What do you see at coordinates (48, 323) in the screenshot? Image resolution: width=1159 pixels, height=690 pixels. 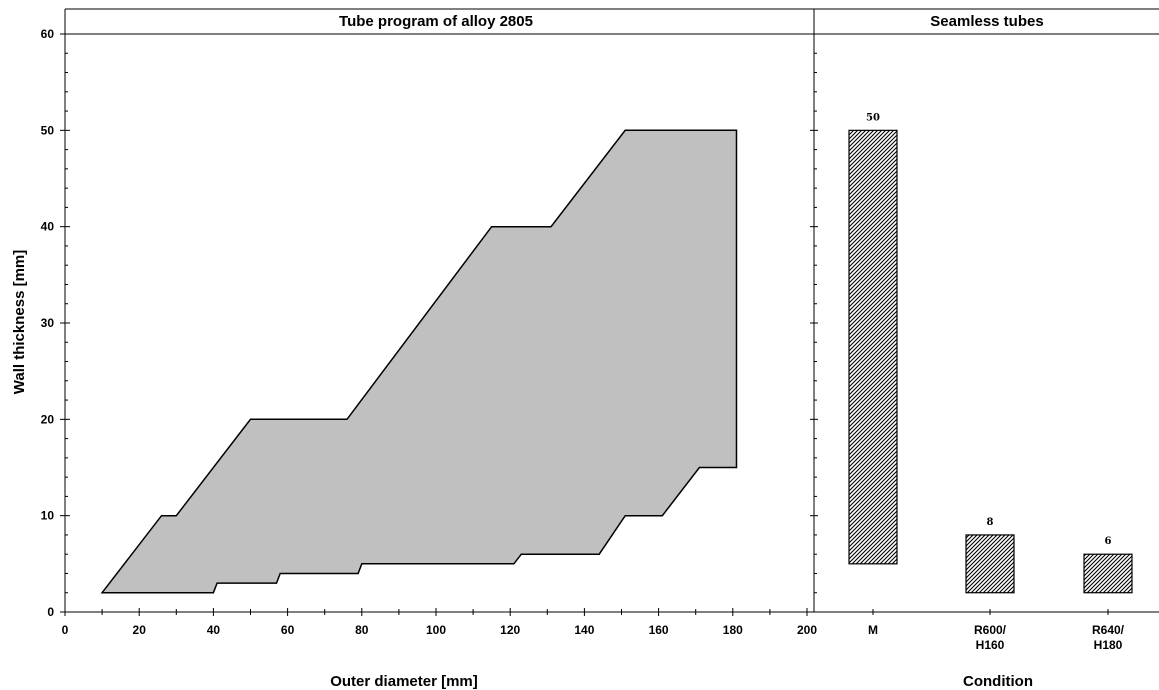 I see `y-tick-label: 30` at bounding box center [48, 323].